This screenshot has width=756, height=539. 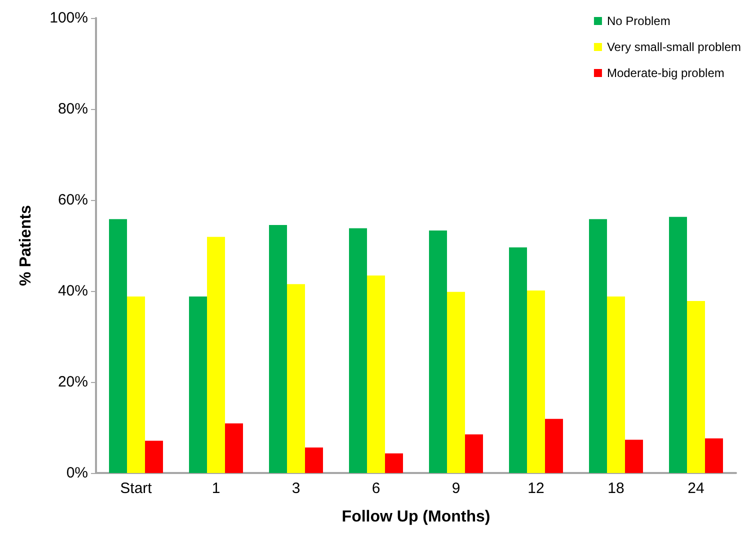 I want to click on y-axis-title: % Patients, so click(x=26, y=245).